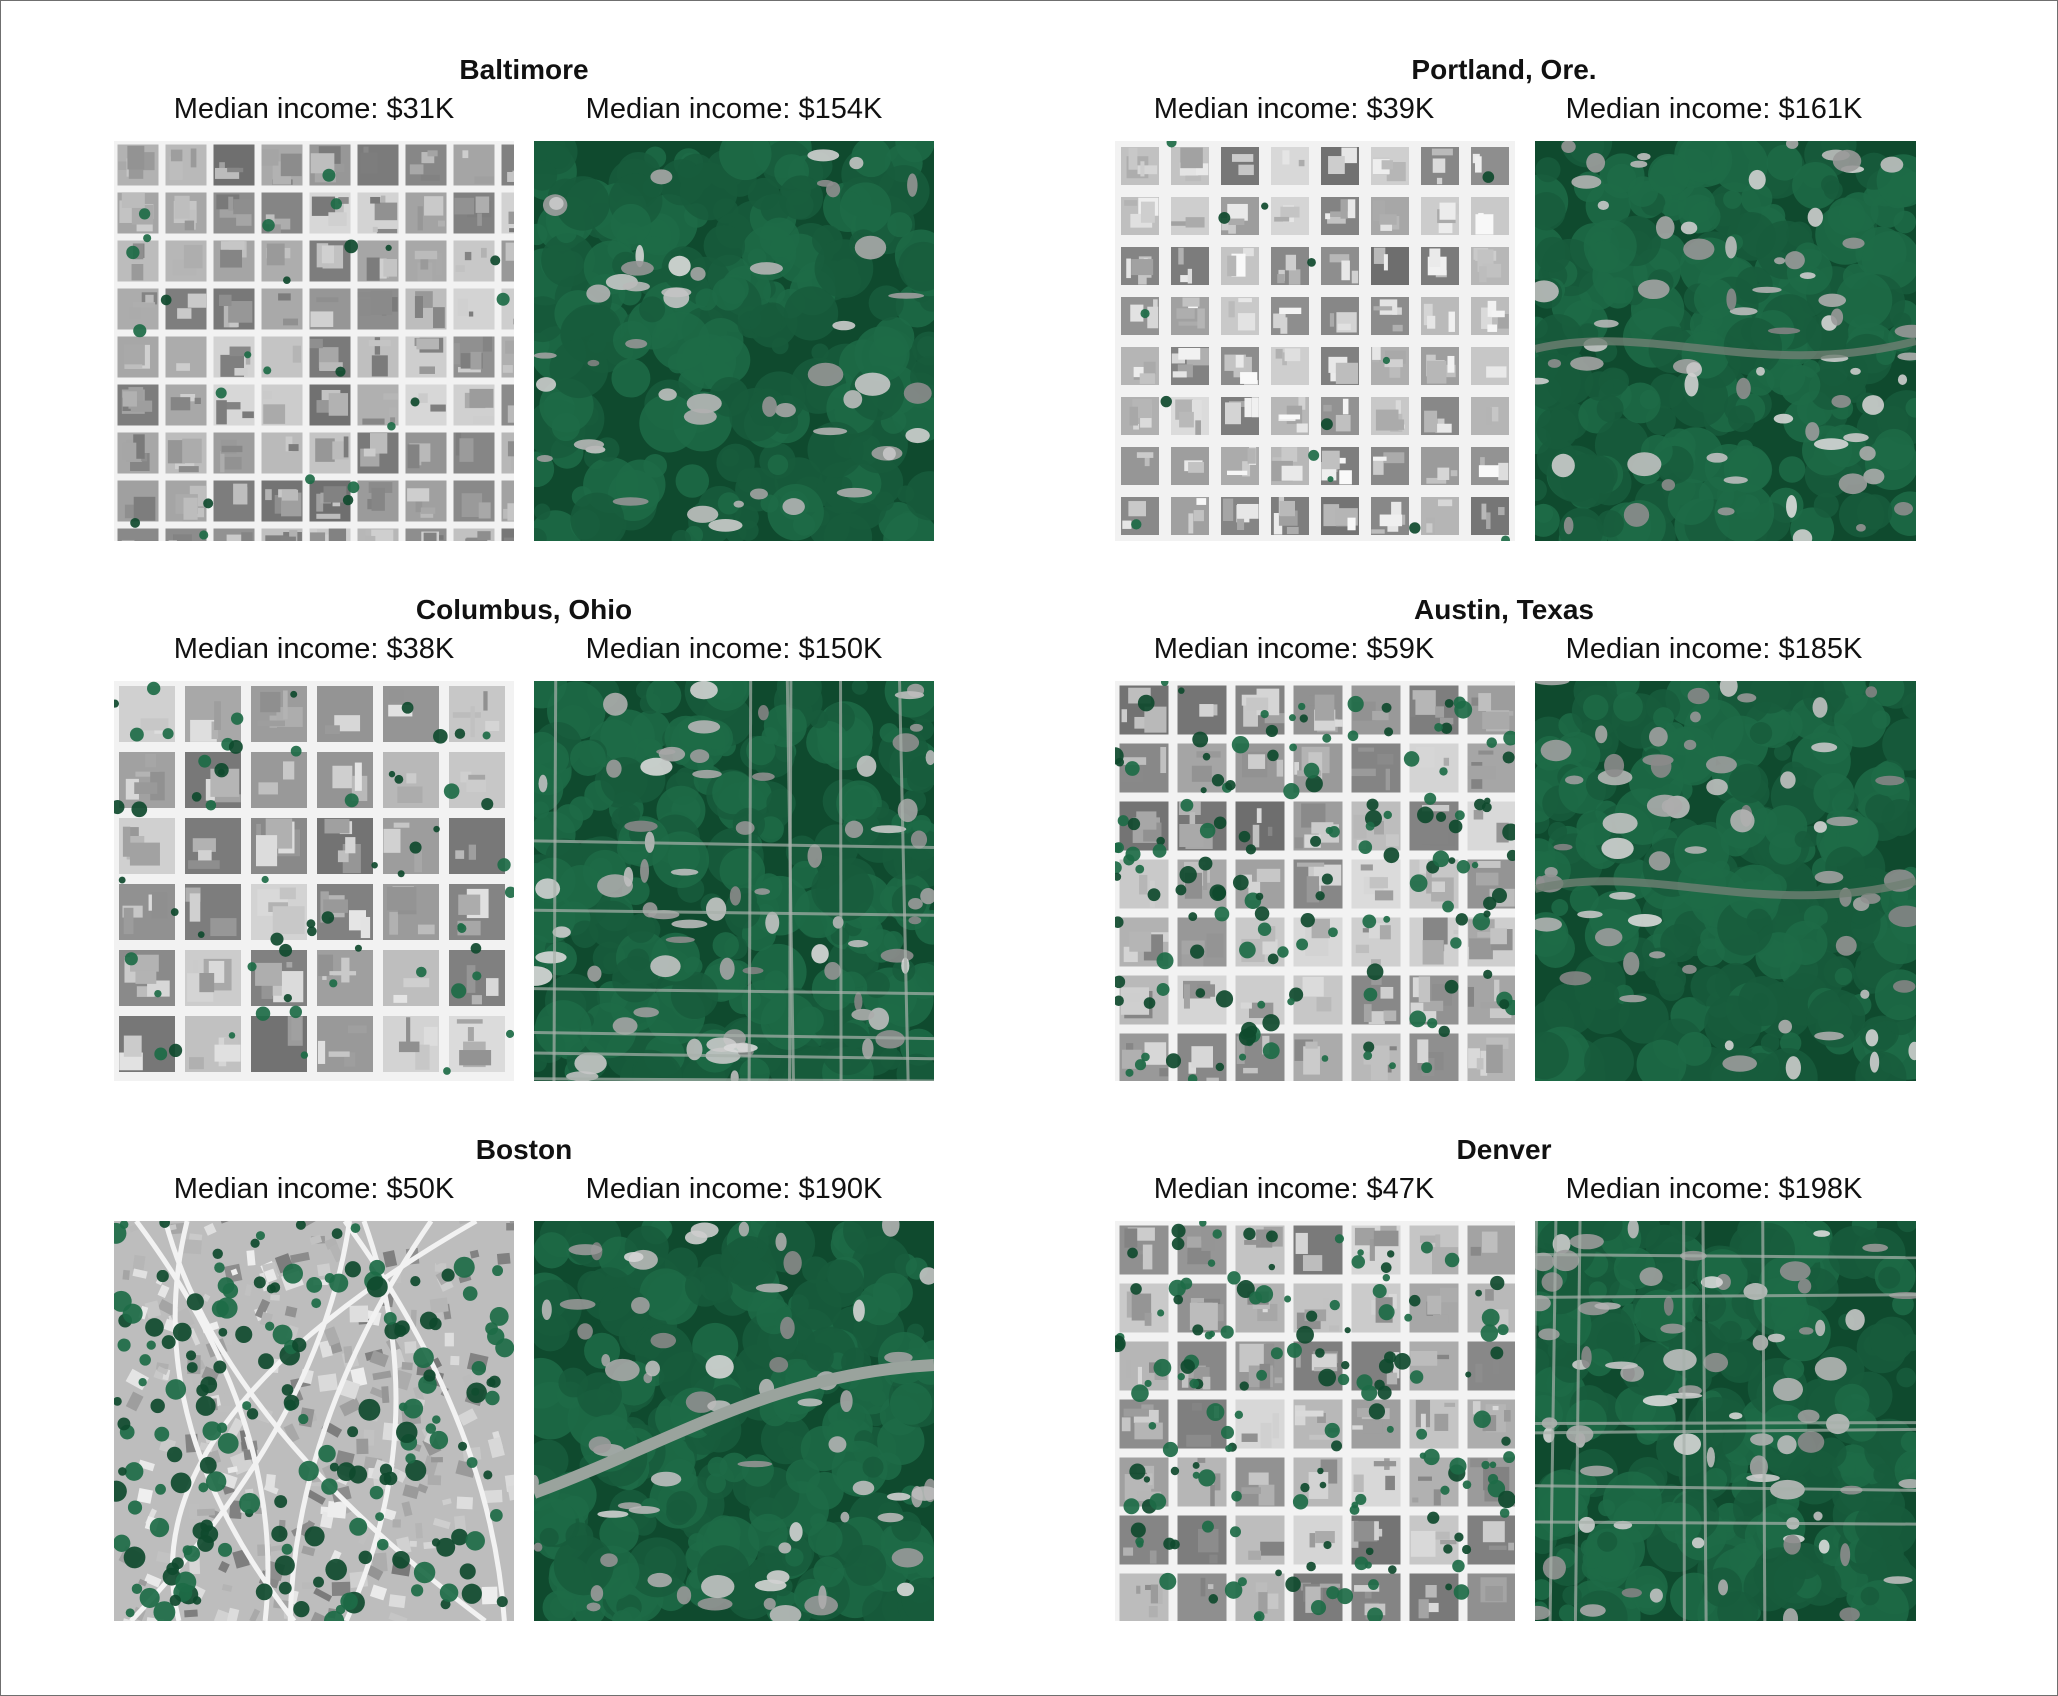 This screenshot has height=1696, width=2058. What do you see at coordinates (1504, 1149) in the screenshot?
I see `city-title: Denver` at bounding box center [1504, 1149].